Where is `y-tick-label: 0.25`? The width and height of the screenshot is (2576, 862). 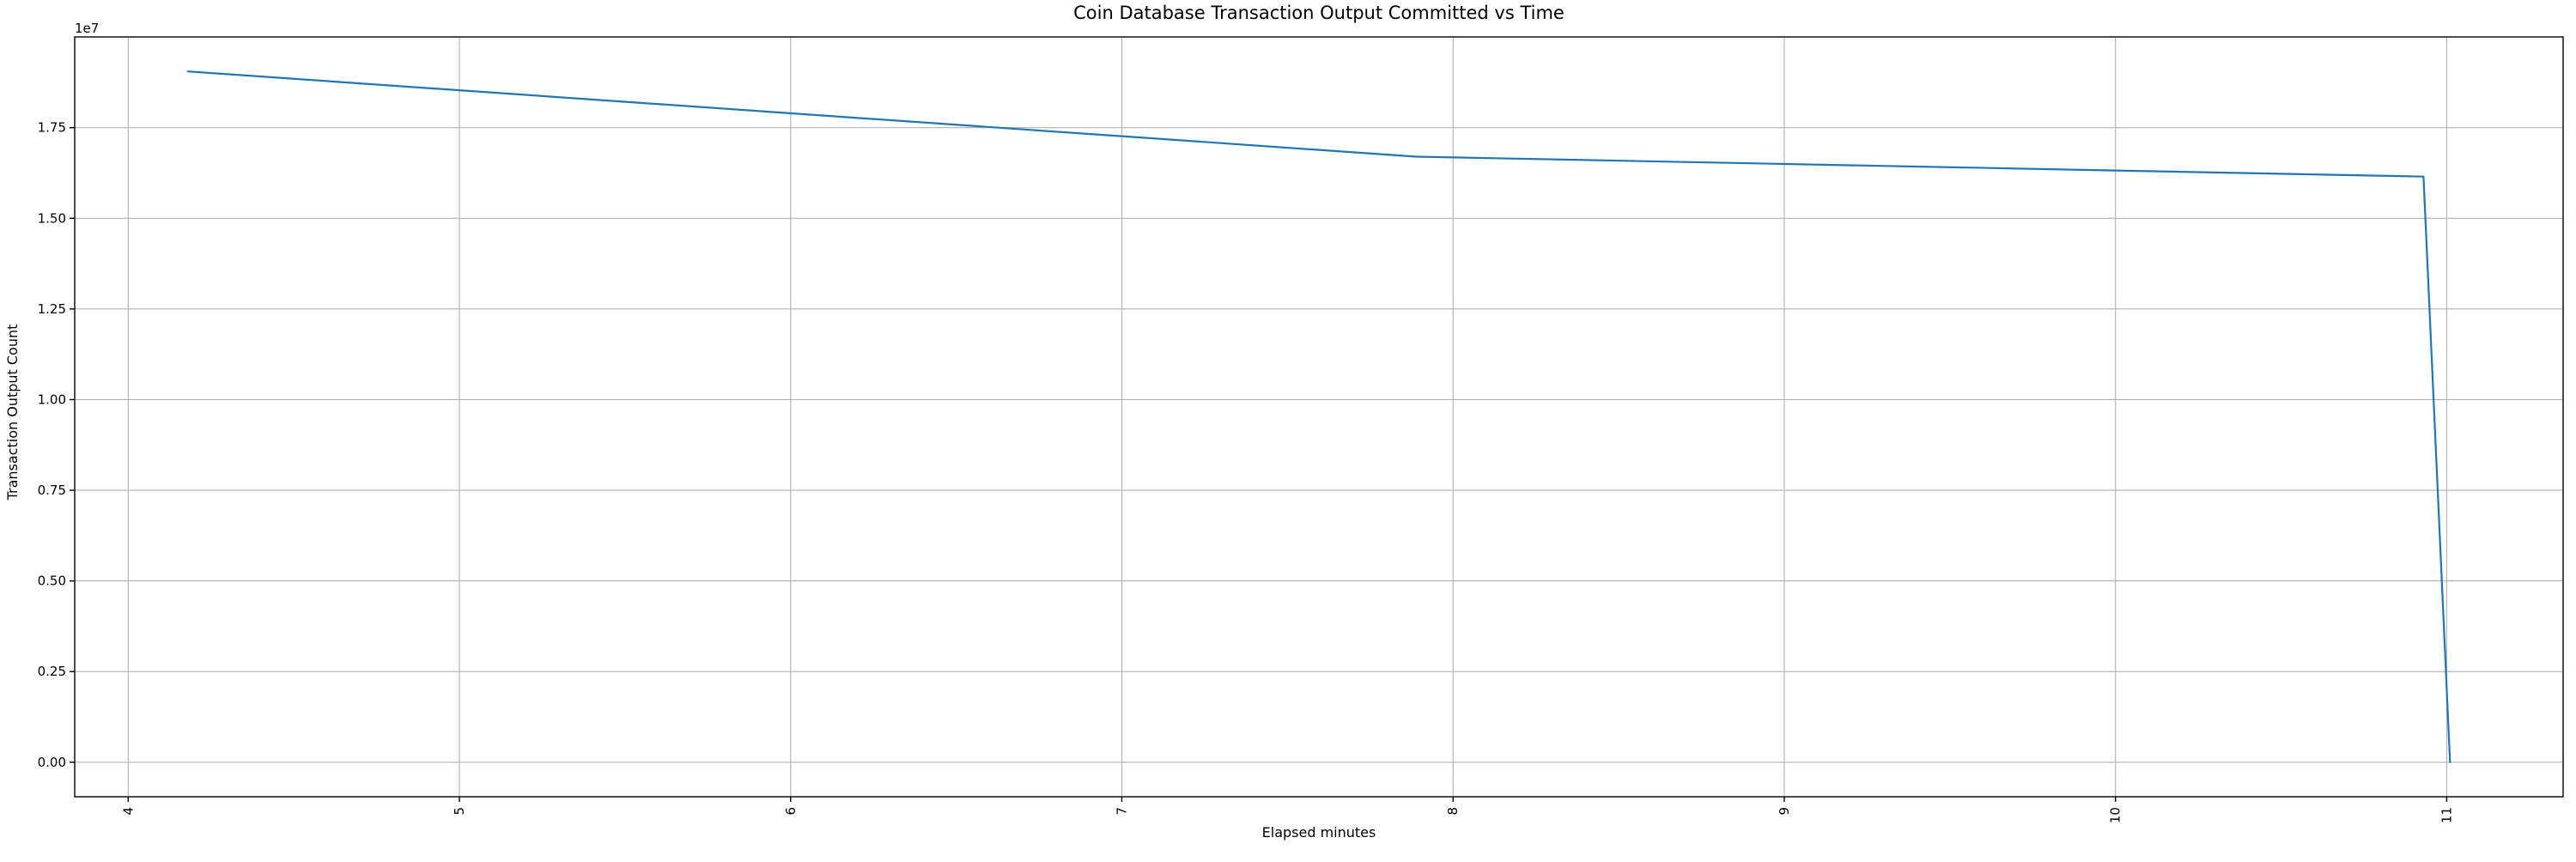 y-tick-label: 0.25 is located at coordinates (52, 671).